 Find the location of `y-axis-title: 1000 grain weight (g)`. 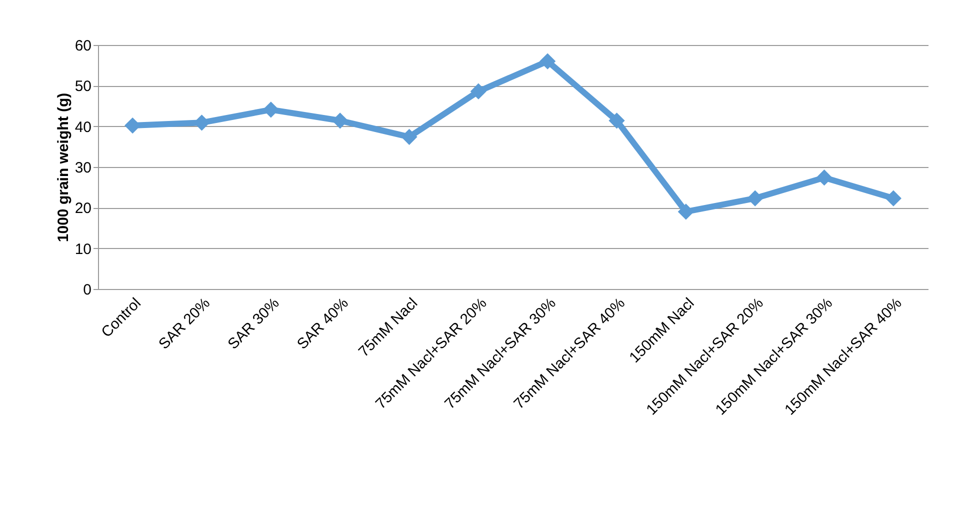

y-axis-title: 1000 grain weight (g) is located at coordinates (63, 167).